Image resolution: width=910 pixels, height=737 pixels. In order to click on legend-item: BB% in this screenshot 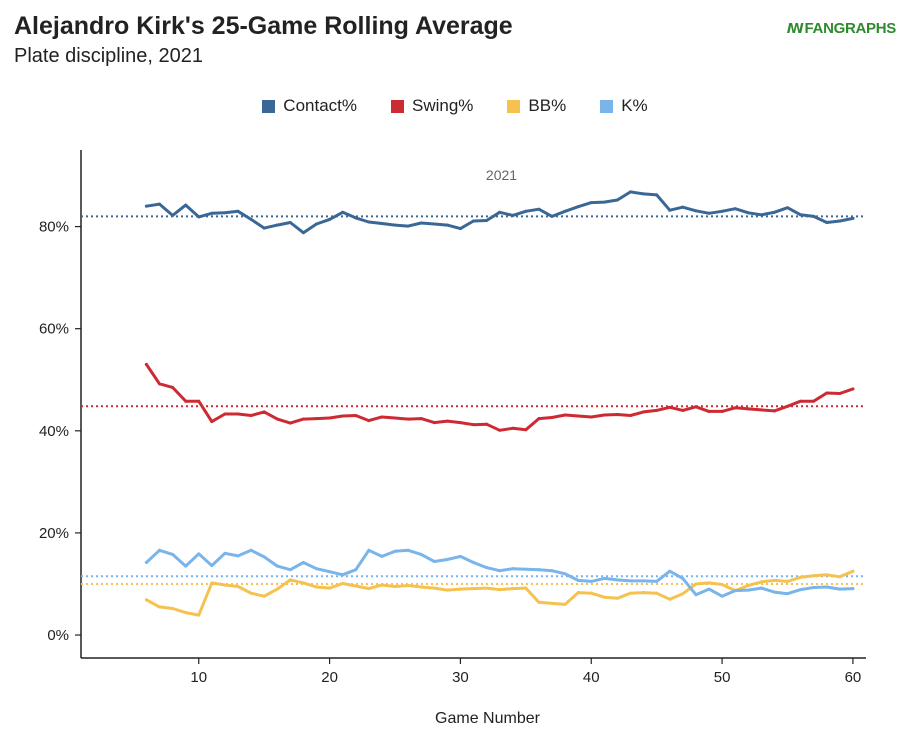, I will do `click(536, 106)`.